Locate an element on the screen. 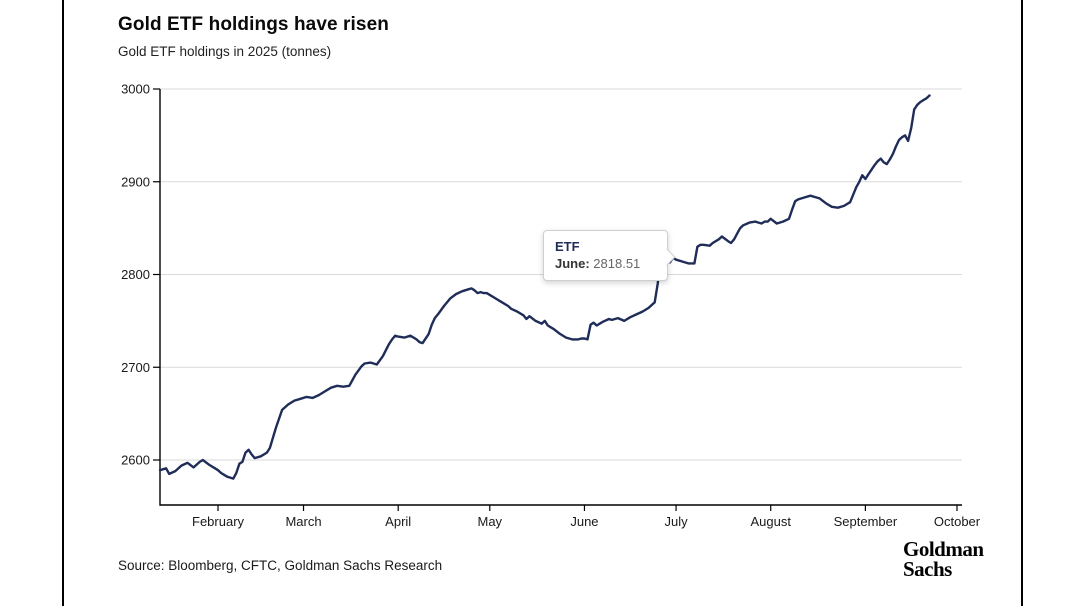 This screenshot has width=1077, height=606. x-axis-label: March is located at coordinates (303, 521).